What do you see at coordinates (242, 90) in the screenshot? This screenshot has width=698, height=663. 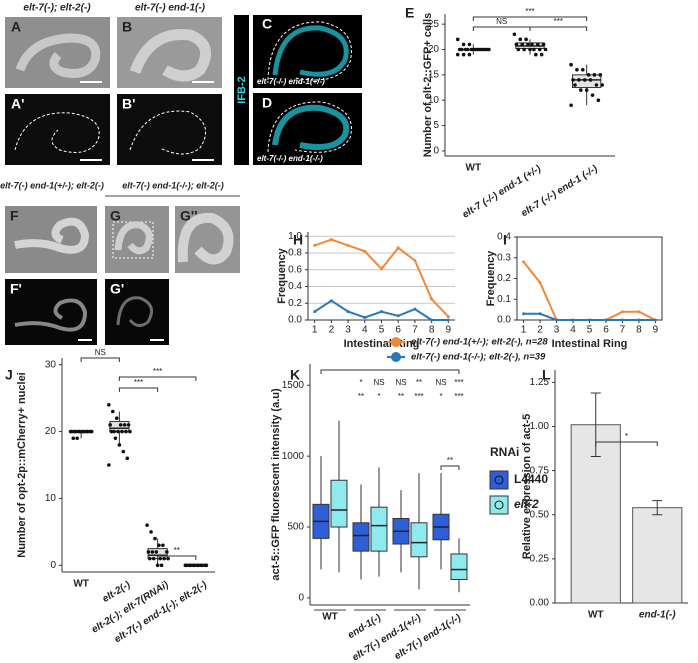 I see `stain-label: IFB-2` at bounding box center [242, 90].